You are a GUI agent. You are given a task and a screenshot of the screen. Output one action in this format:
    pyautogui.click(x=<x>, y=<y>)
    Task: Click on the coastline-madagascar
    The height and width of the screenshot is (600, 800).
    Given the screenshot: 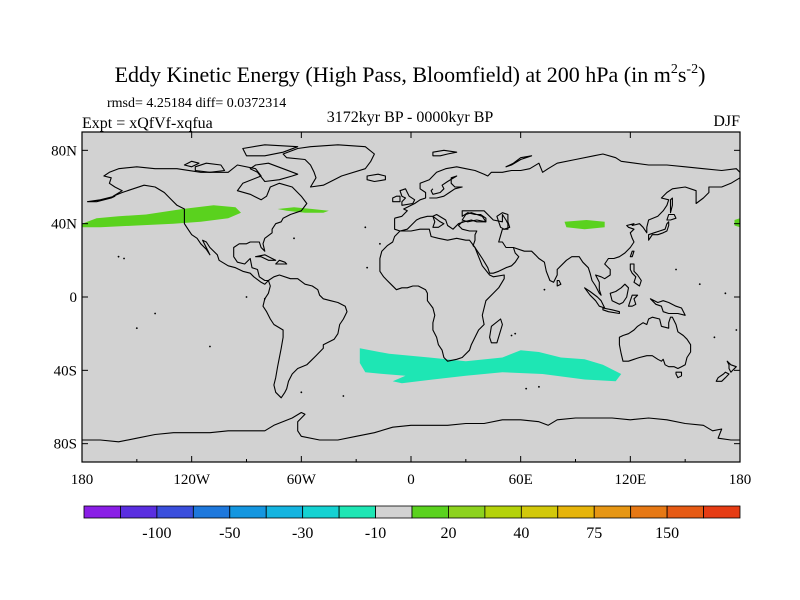 What is the action you would take?
    pyautogui.click(x=496, y=331)
    